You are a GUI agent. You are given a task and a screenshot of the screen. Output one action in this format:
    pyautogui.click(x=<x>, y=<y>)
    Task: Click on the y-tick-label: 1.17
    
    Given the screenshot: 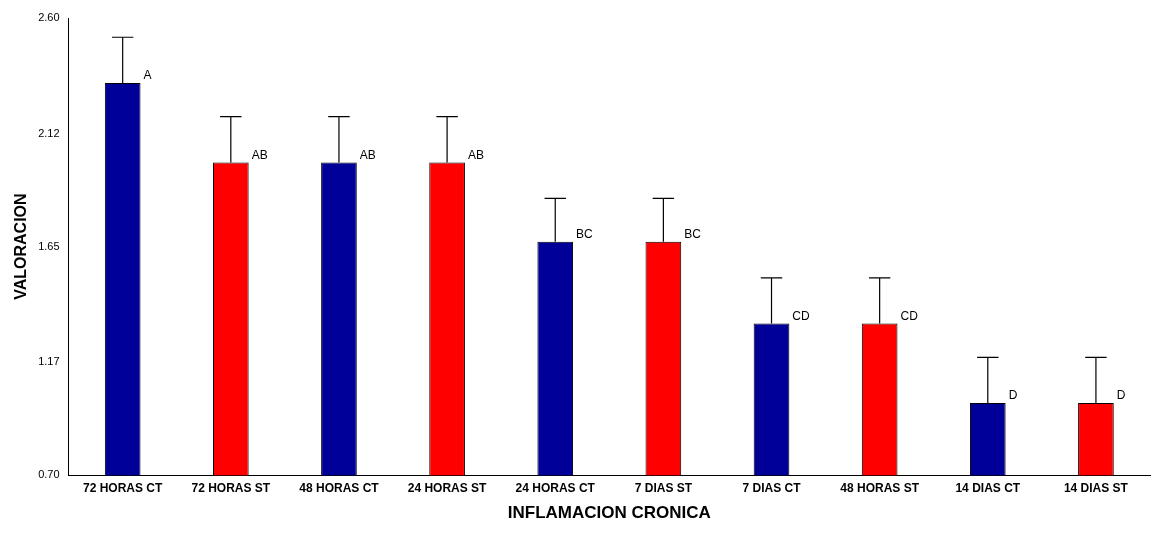 What is the action you would take?
    pyautogui.click(x=49, y=361)
    